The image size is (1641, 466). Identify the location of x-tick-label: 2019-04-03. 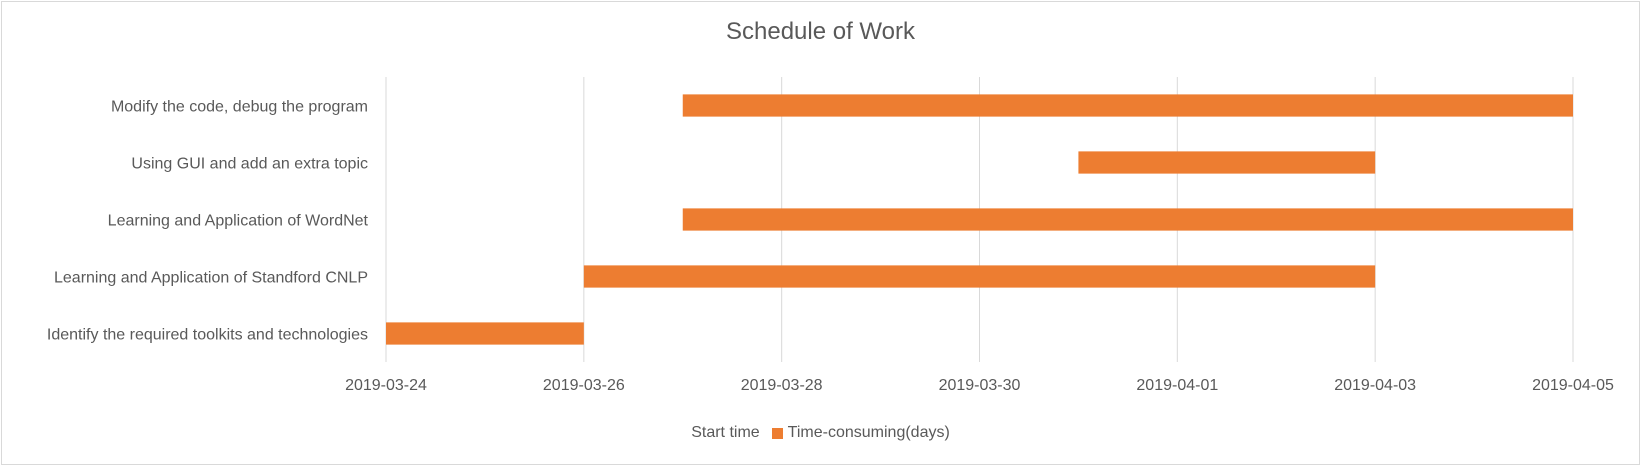
(1375, 385).